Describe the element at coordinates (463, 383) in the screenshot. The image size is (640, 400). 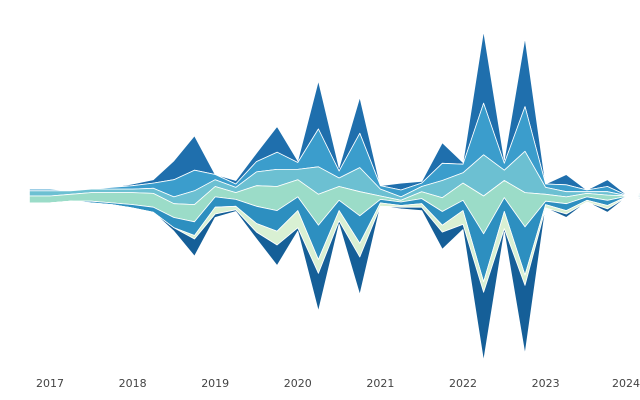
I see `x-tick-label: 2022` at that location.